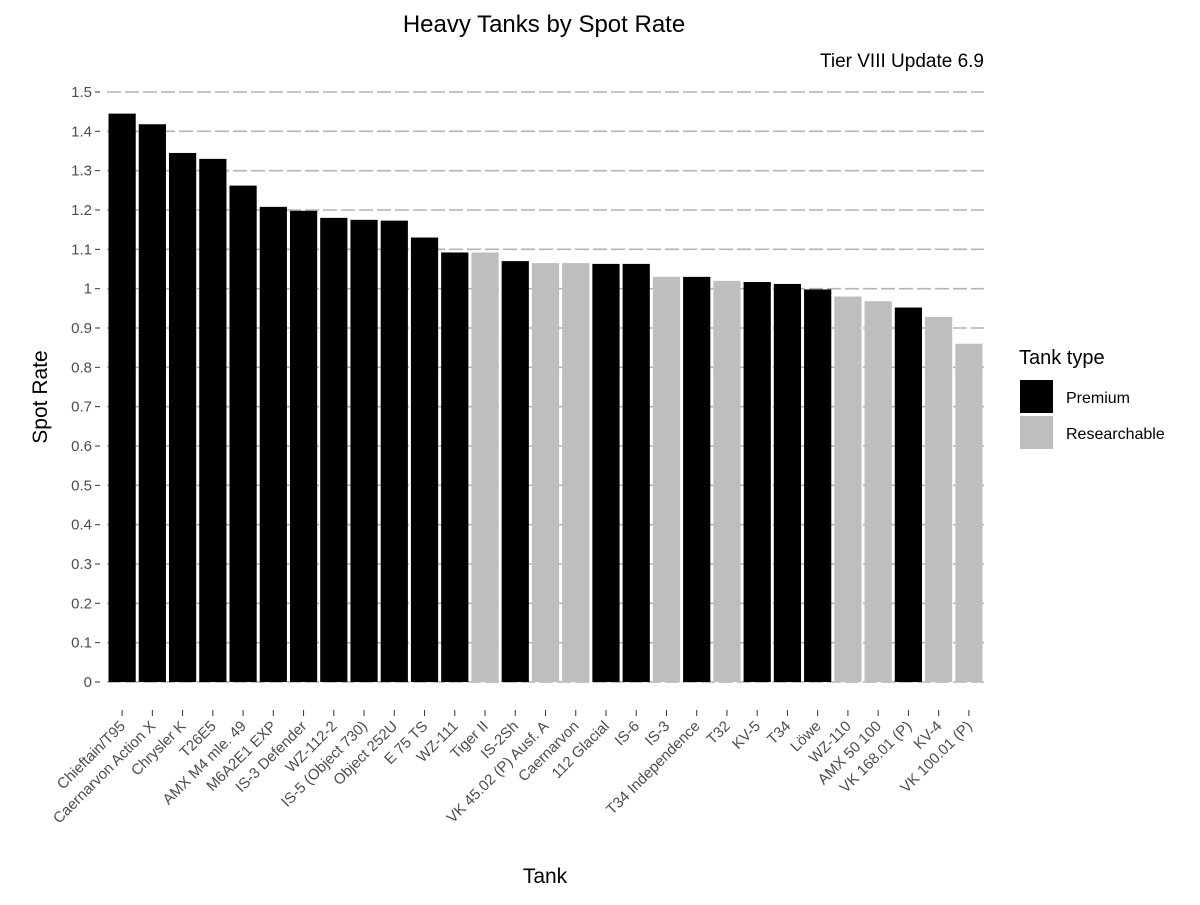 The height and width of the screenshot is (905, 1200). What do you see at coordinates (81, 367) in the screenshot?
I see `y-tick-label: 0.8` at bounding box center [81, 367].